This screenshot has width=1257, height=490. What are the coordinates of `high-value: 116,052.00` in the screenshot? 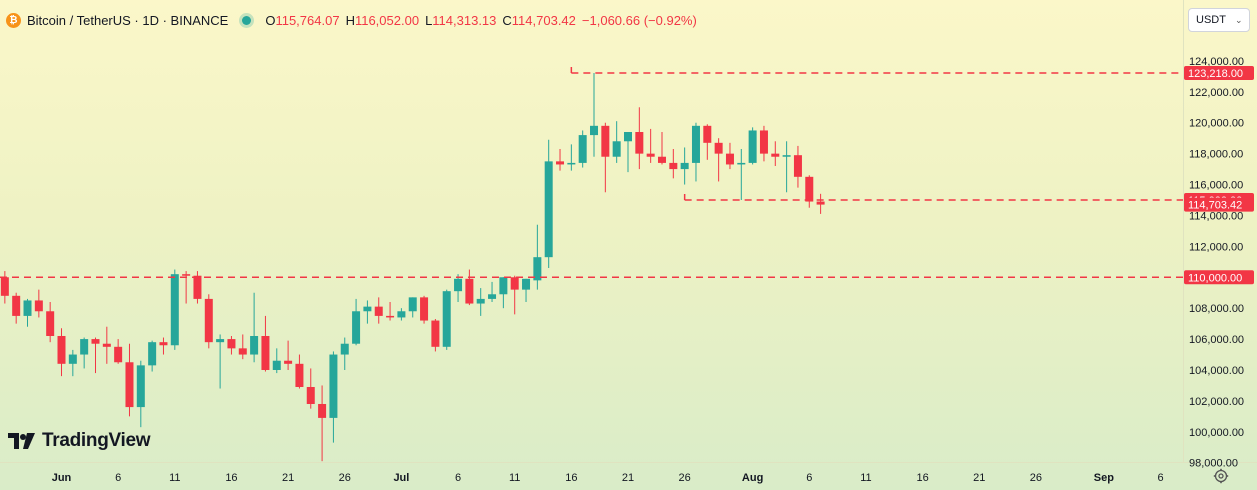 It's located at (387, 20).